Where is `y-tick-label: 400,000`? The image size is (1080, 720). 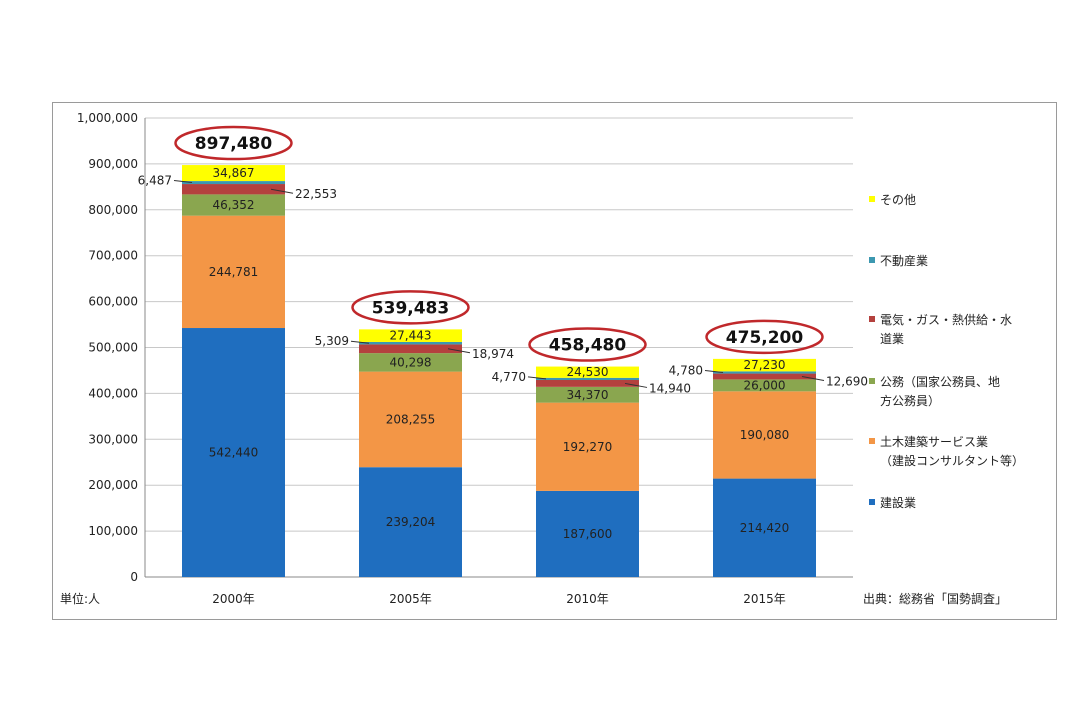 y-tick-label: 400,000 is located at coordinates (113, 393).